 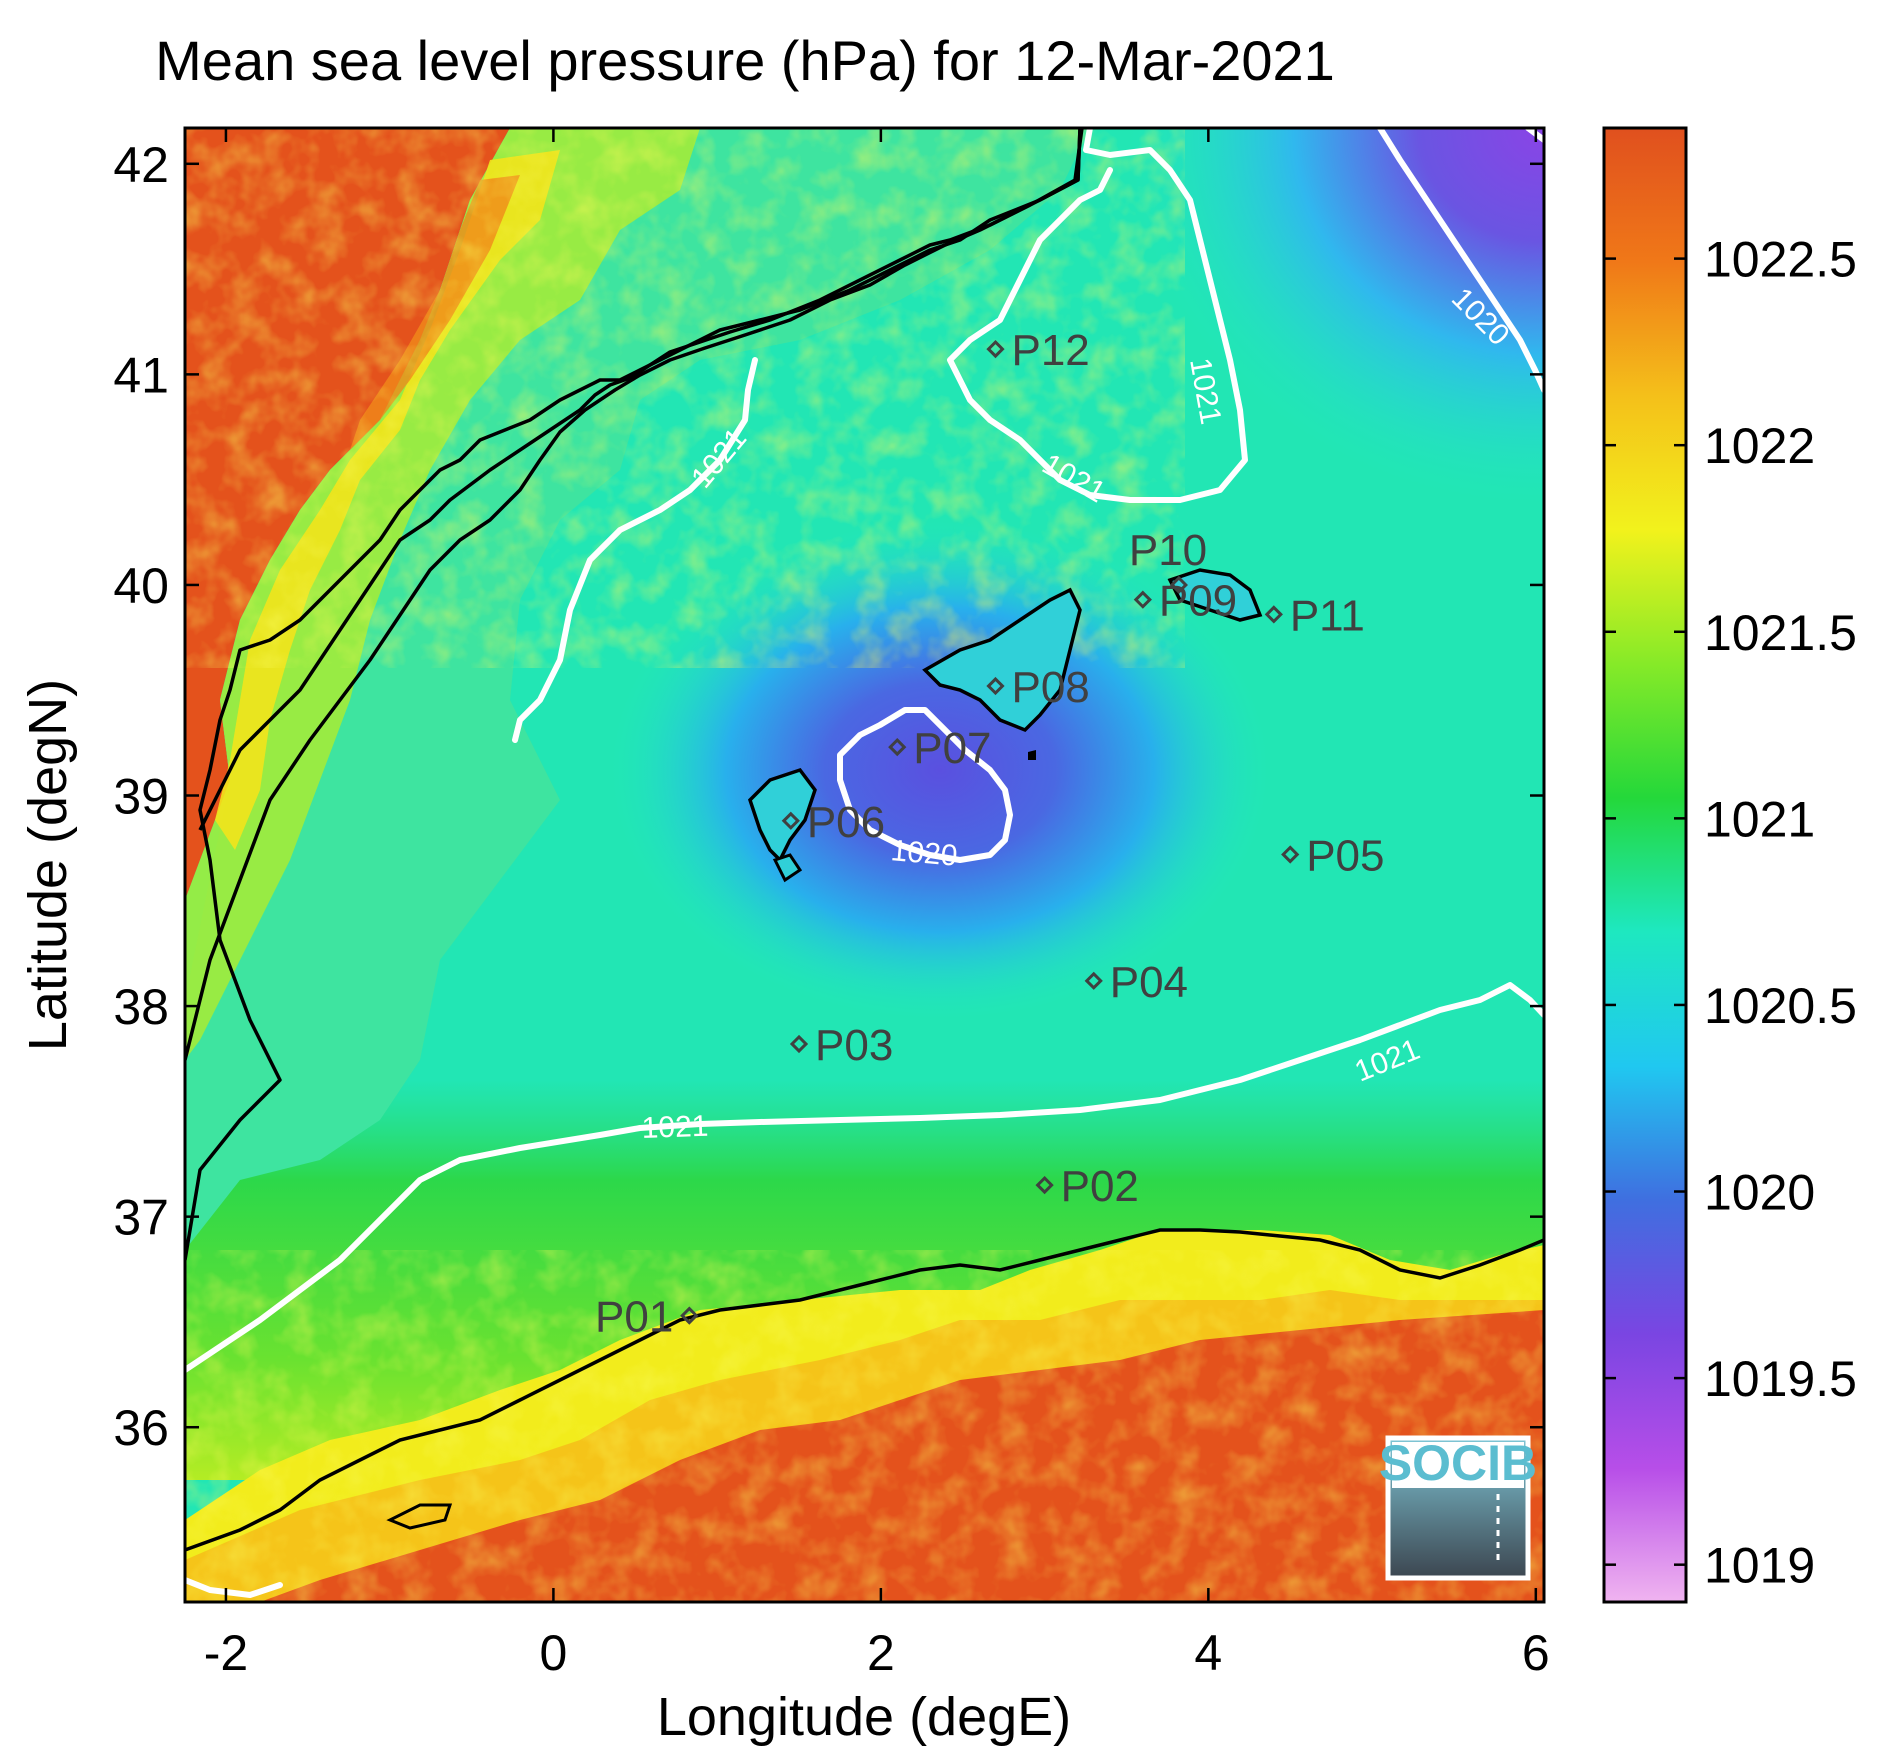 What do you see at coordinates (881, 1653) in the screenshot?
I see `x-tick-label: 2` at bounding box center [881, 1653].